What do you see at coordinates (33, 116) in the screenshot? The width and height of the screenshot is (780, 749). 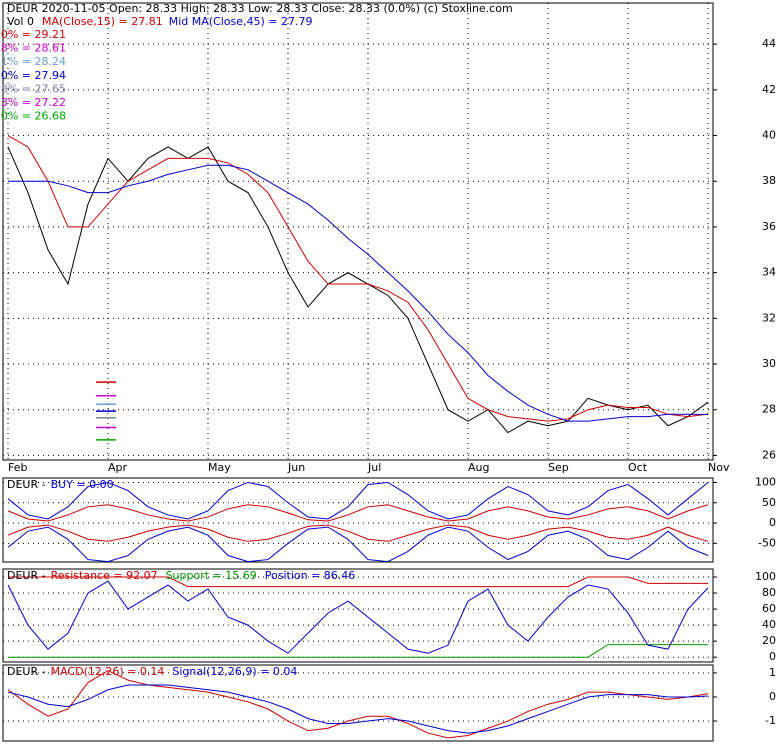 I see `fib-label: 0% = 26.68` at bounding box center [33, 116].